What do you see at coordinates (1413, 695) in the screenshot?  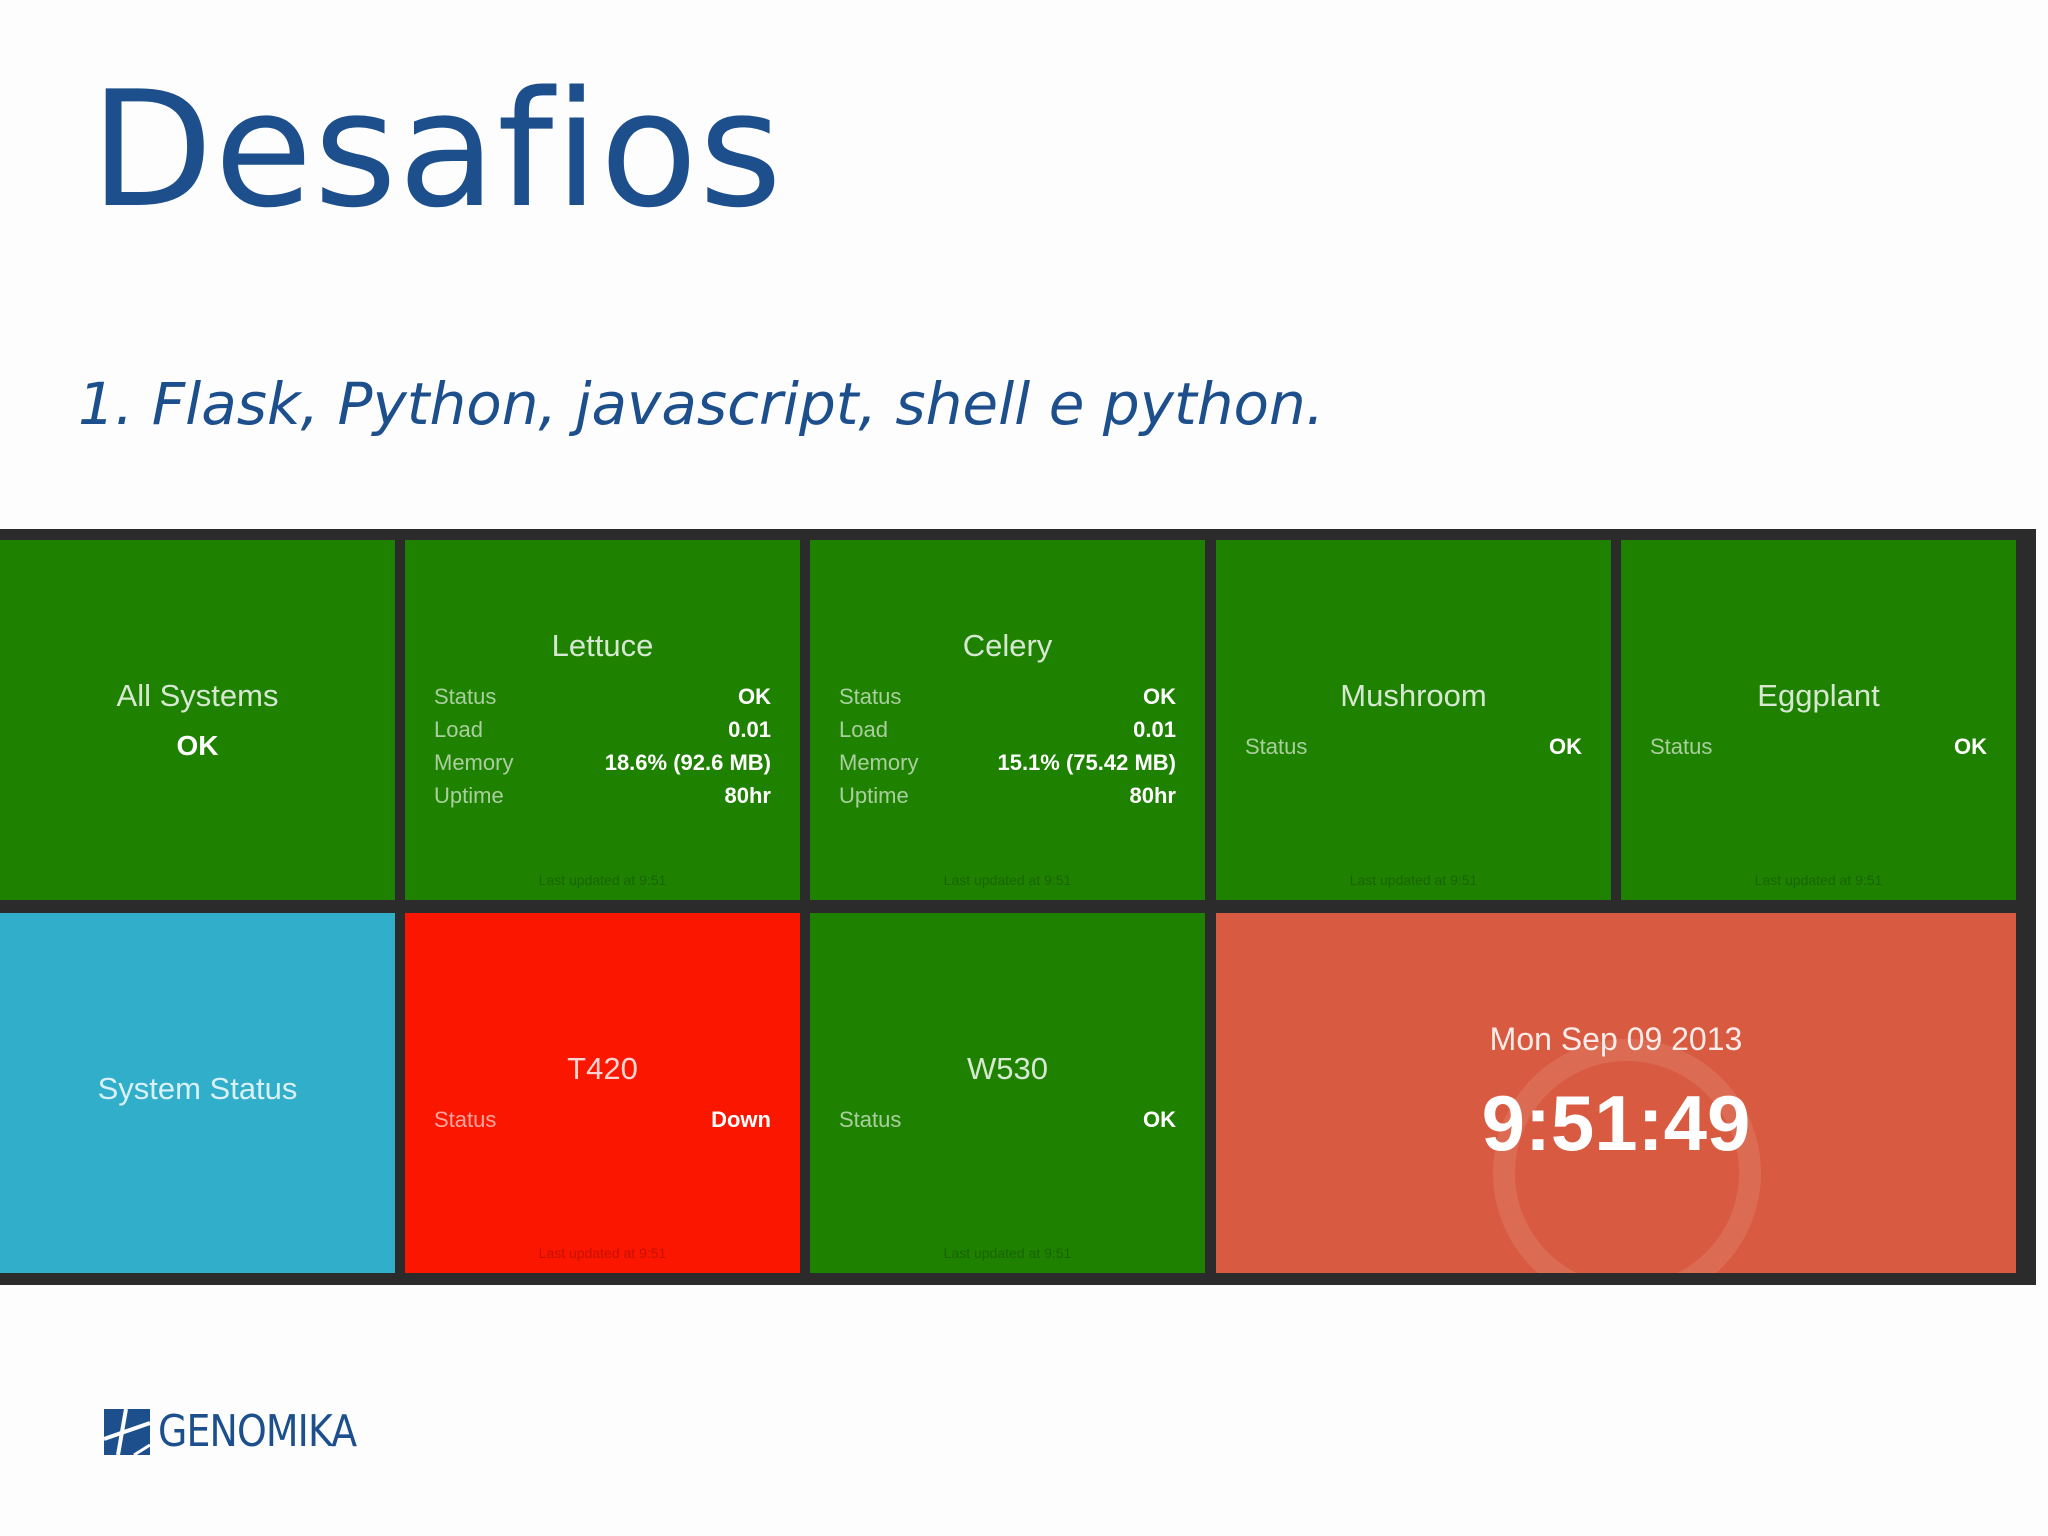 I see `tile-title: Mushroom` at bounding box center [1413, 695].